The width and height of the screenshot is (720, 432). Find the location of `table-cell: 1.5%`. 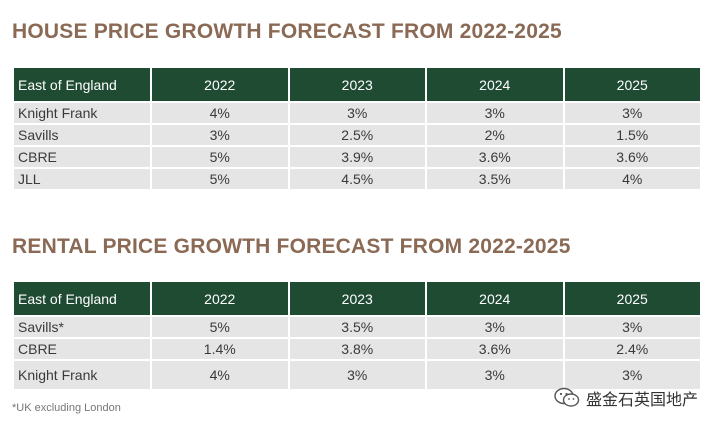

table-cell: 1.5% is located at coordinates (632, 135).